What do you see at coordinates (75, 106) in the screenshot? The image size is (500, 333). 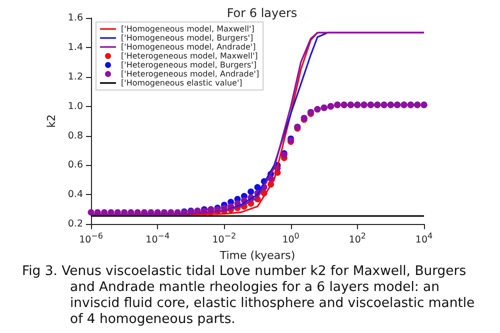 I see `y-tick-label: 1.0` at bounding box center [75, 106].